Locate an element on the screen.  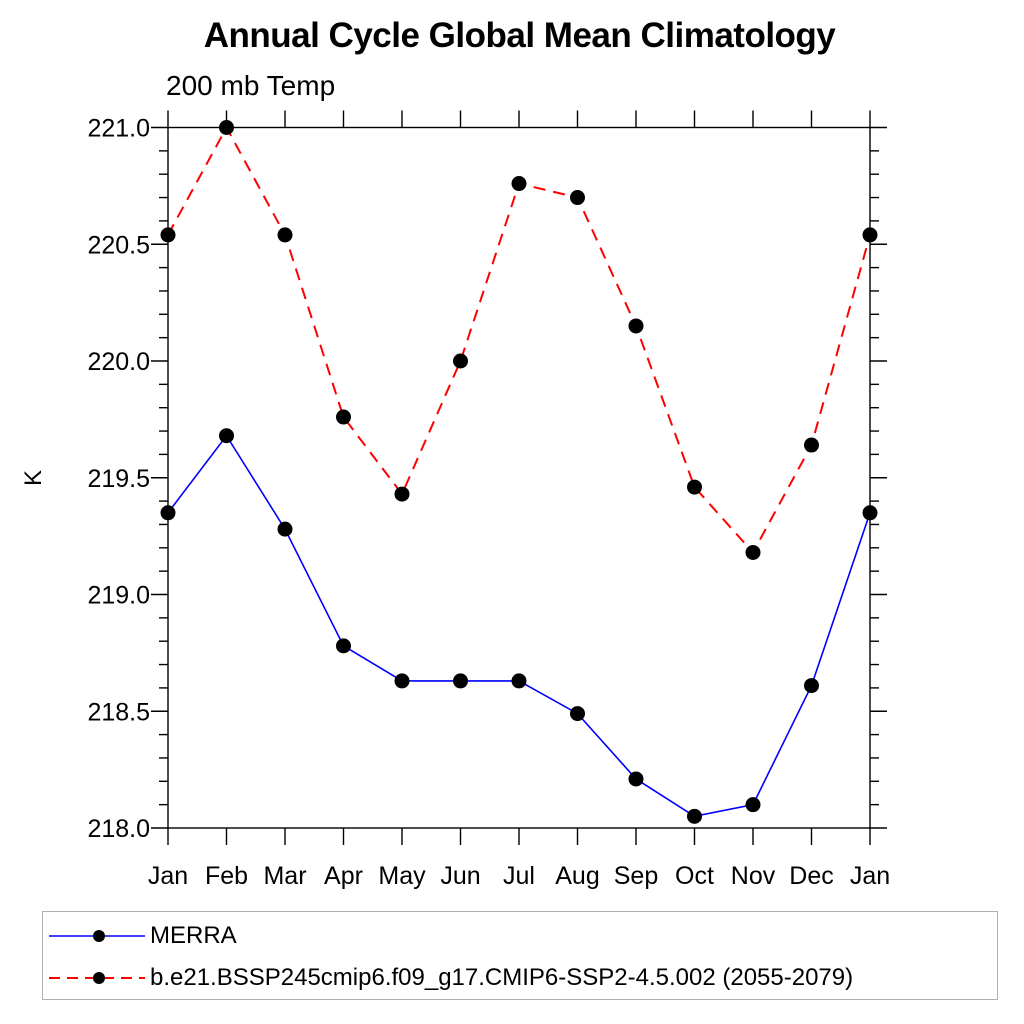
y-axis-tick-label: 220.0 is located at coordinates (118, 362).